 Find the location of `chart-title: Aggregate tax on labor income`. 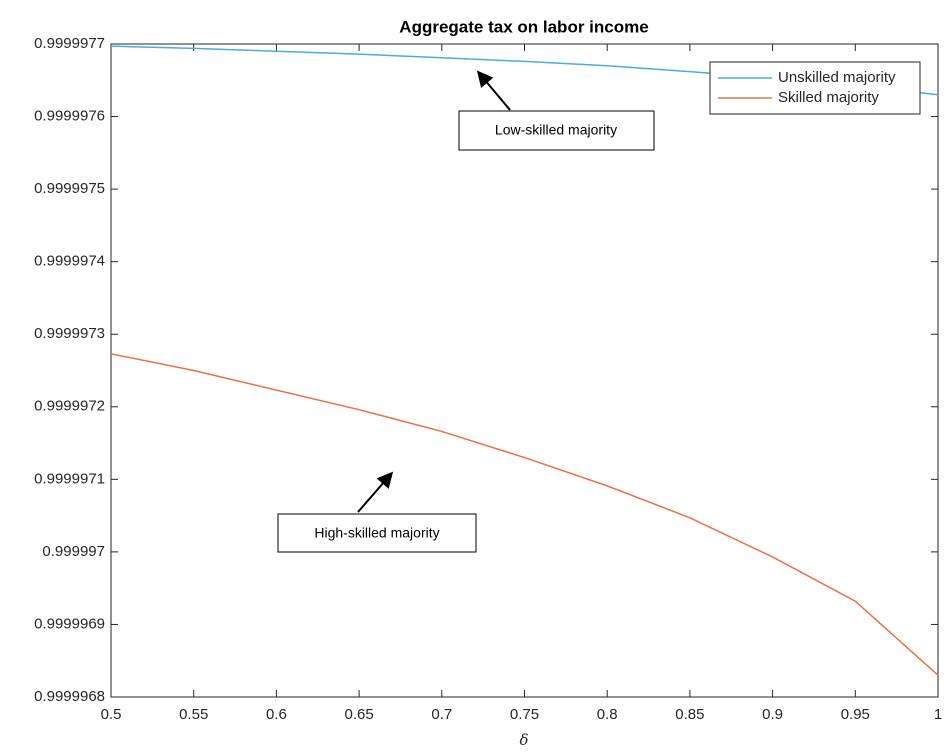

chart-title: Aggregate tax on labor income is located at coordinates (523, 26).